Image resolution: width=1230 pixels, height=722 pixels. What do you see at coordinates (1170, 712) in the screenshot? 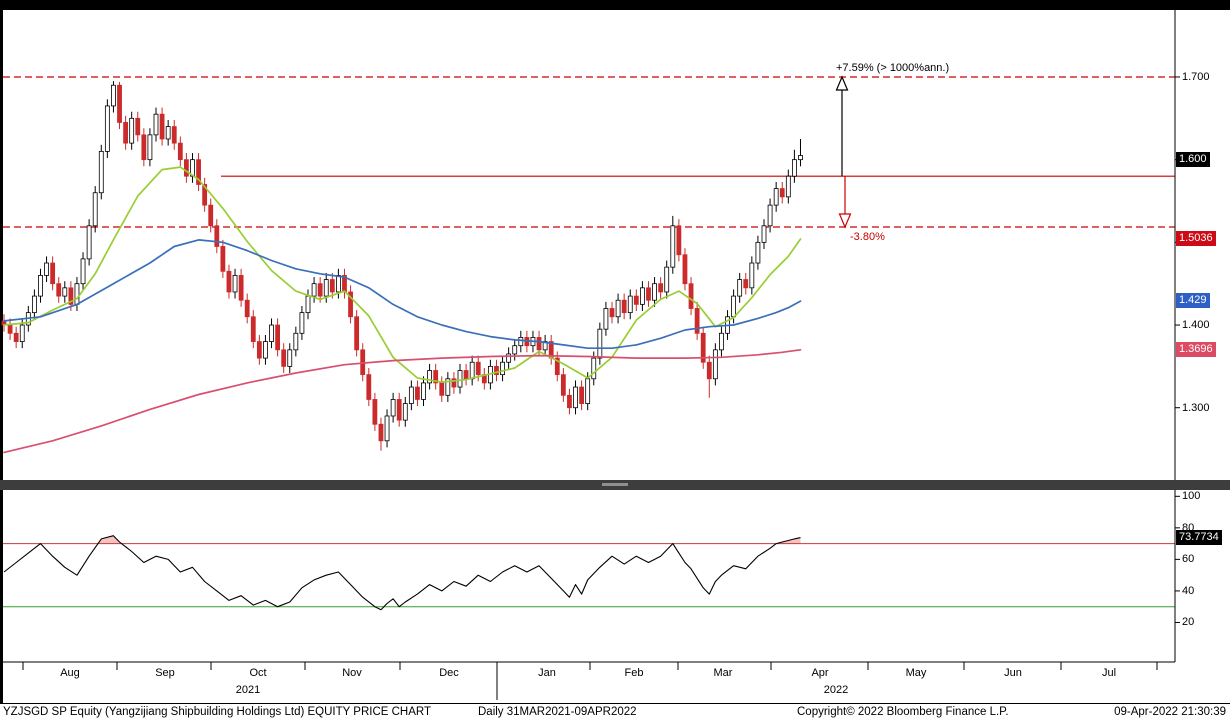
I see `timestamp: 09-Apr-2022 21:30:39` at bounding box center [1170, 712].